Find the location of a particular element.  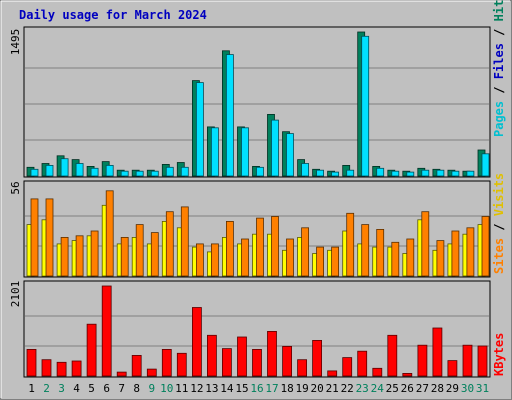

x-label-day-22: 22 is located at coordinates (347, 388).